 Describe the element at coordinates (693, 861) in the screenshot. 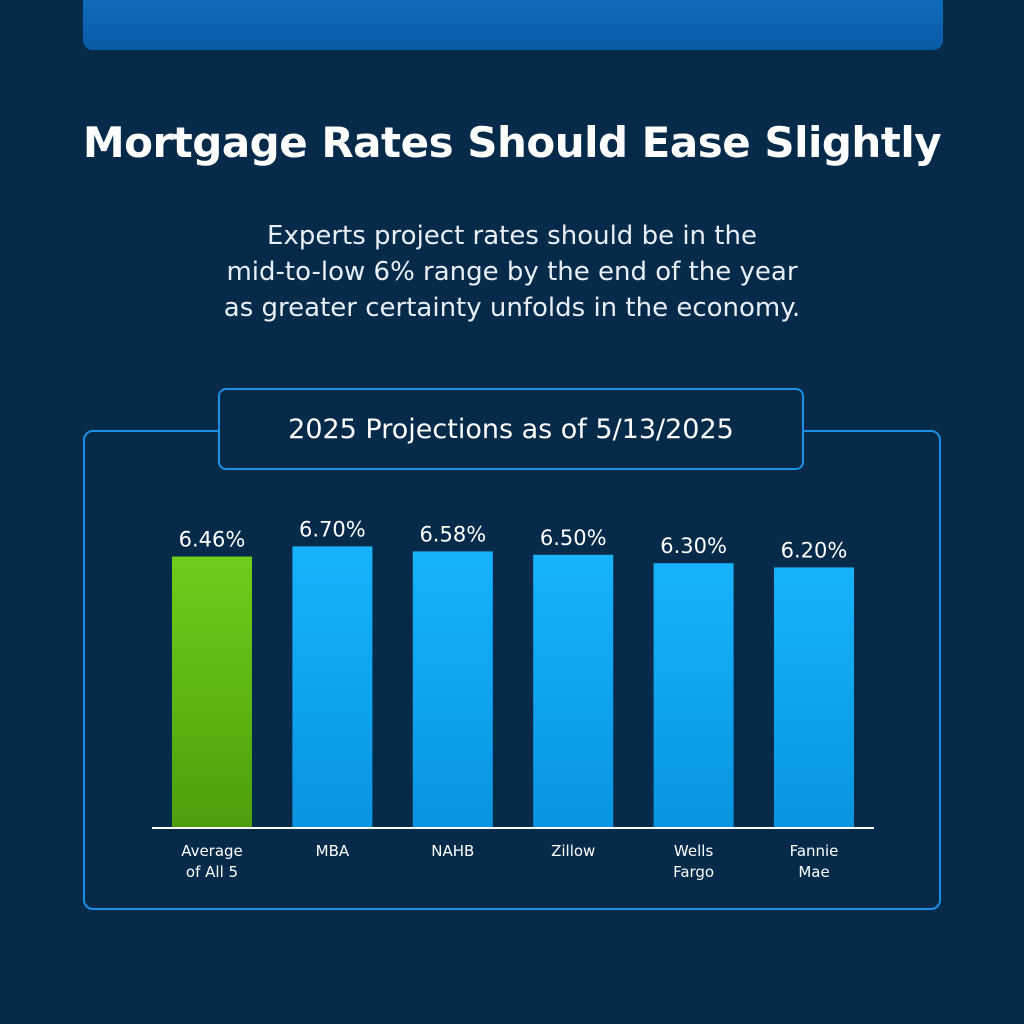

I see `category-label-4: Wells Fargo` at that location.